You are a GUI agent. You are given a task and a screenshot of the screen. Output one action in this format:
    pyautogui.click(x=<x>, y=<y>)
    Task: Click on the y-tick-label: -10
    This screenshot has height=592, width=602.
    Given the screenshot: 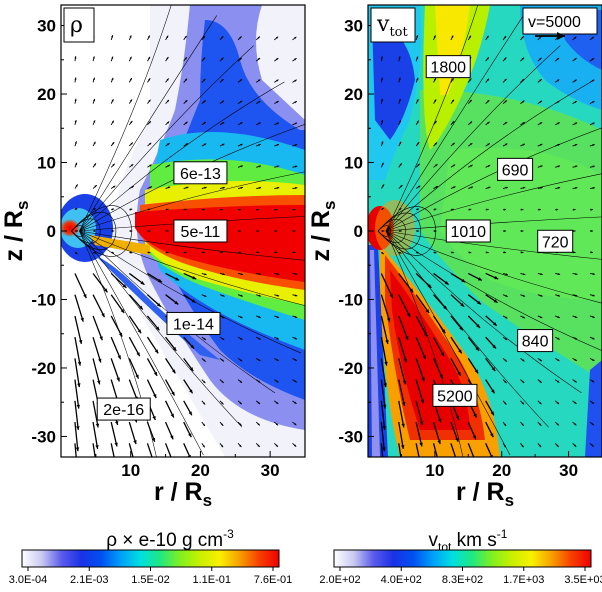 What is the action you would take?
    pyautogui.click(x=43, y=299)
    